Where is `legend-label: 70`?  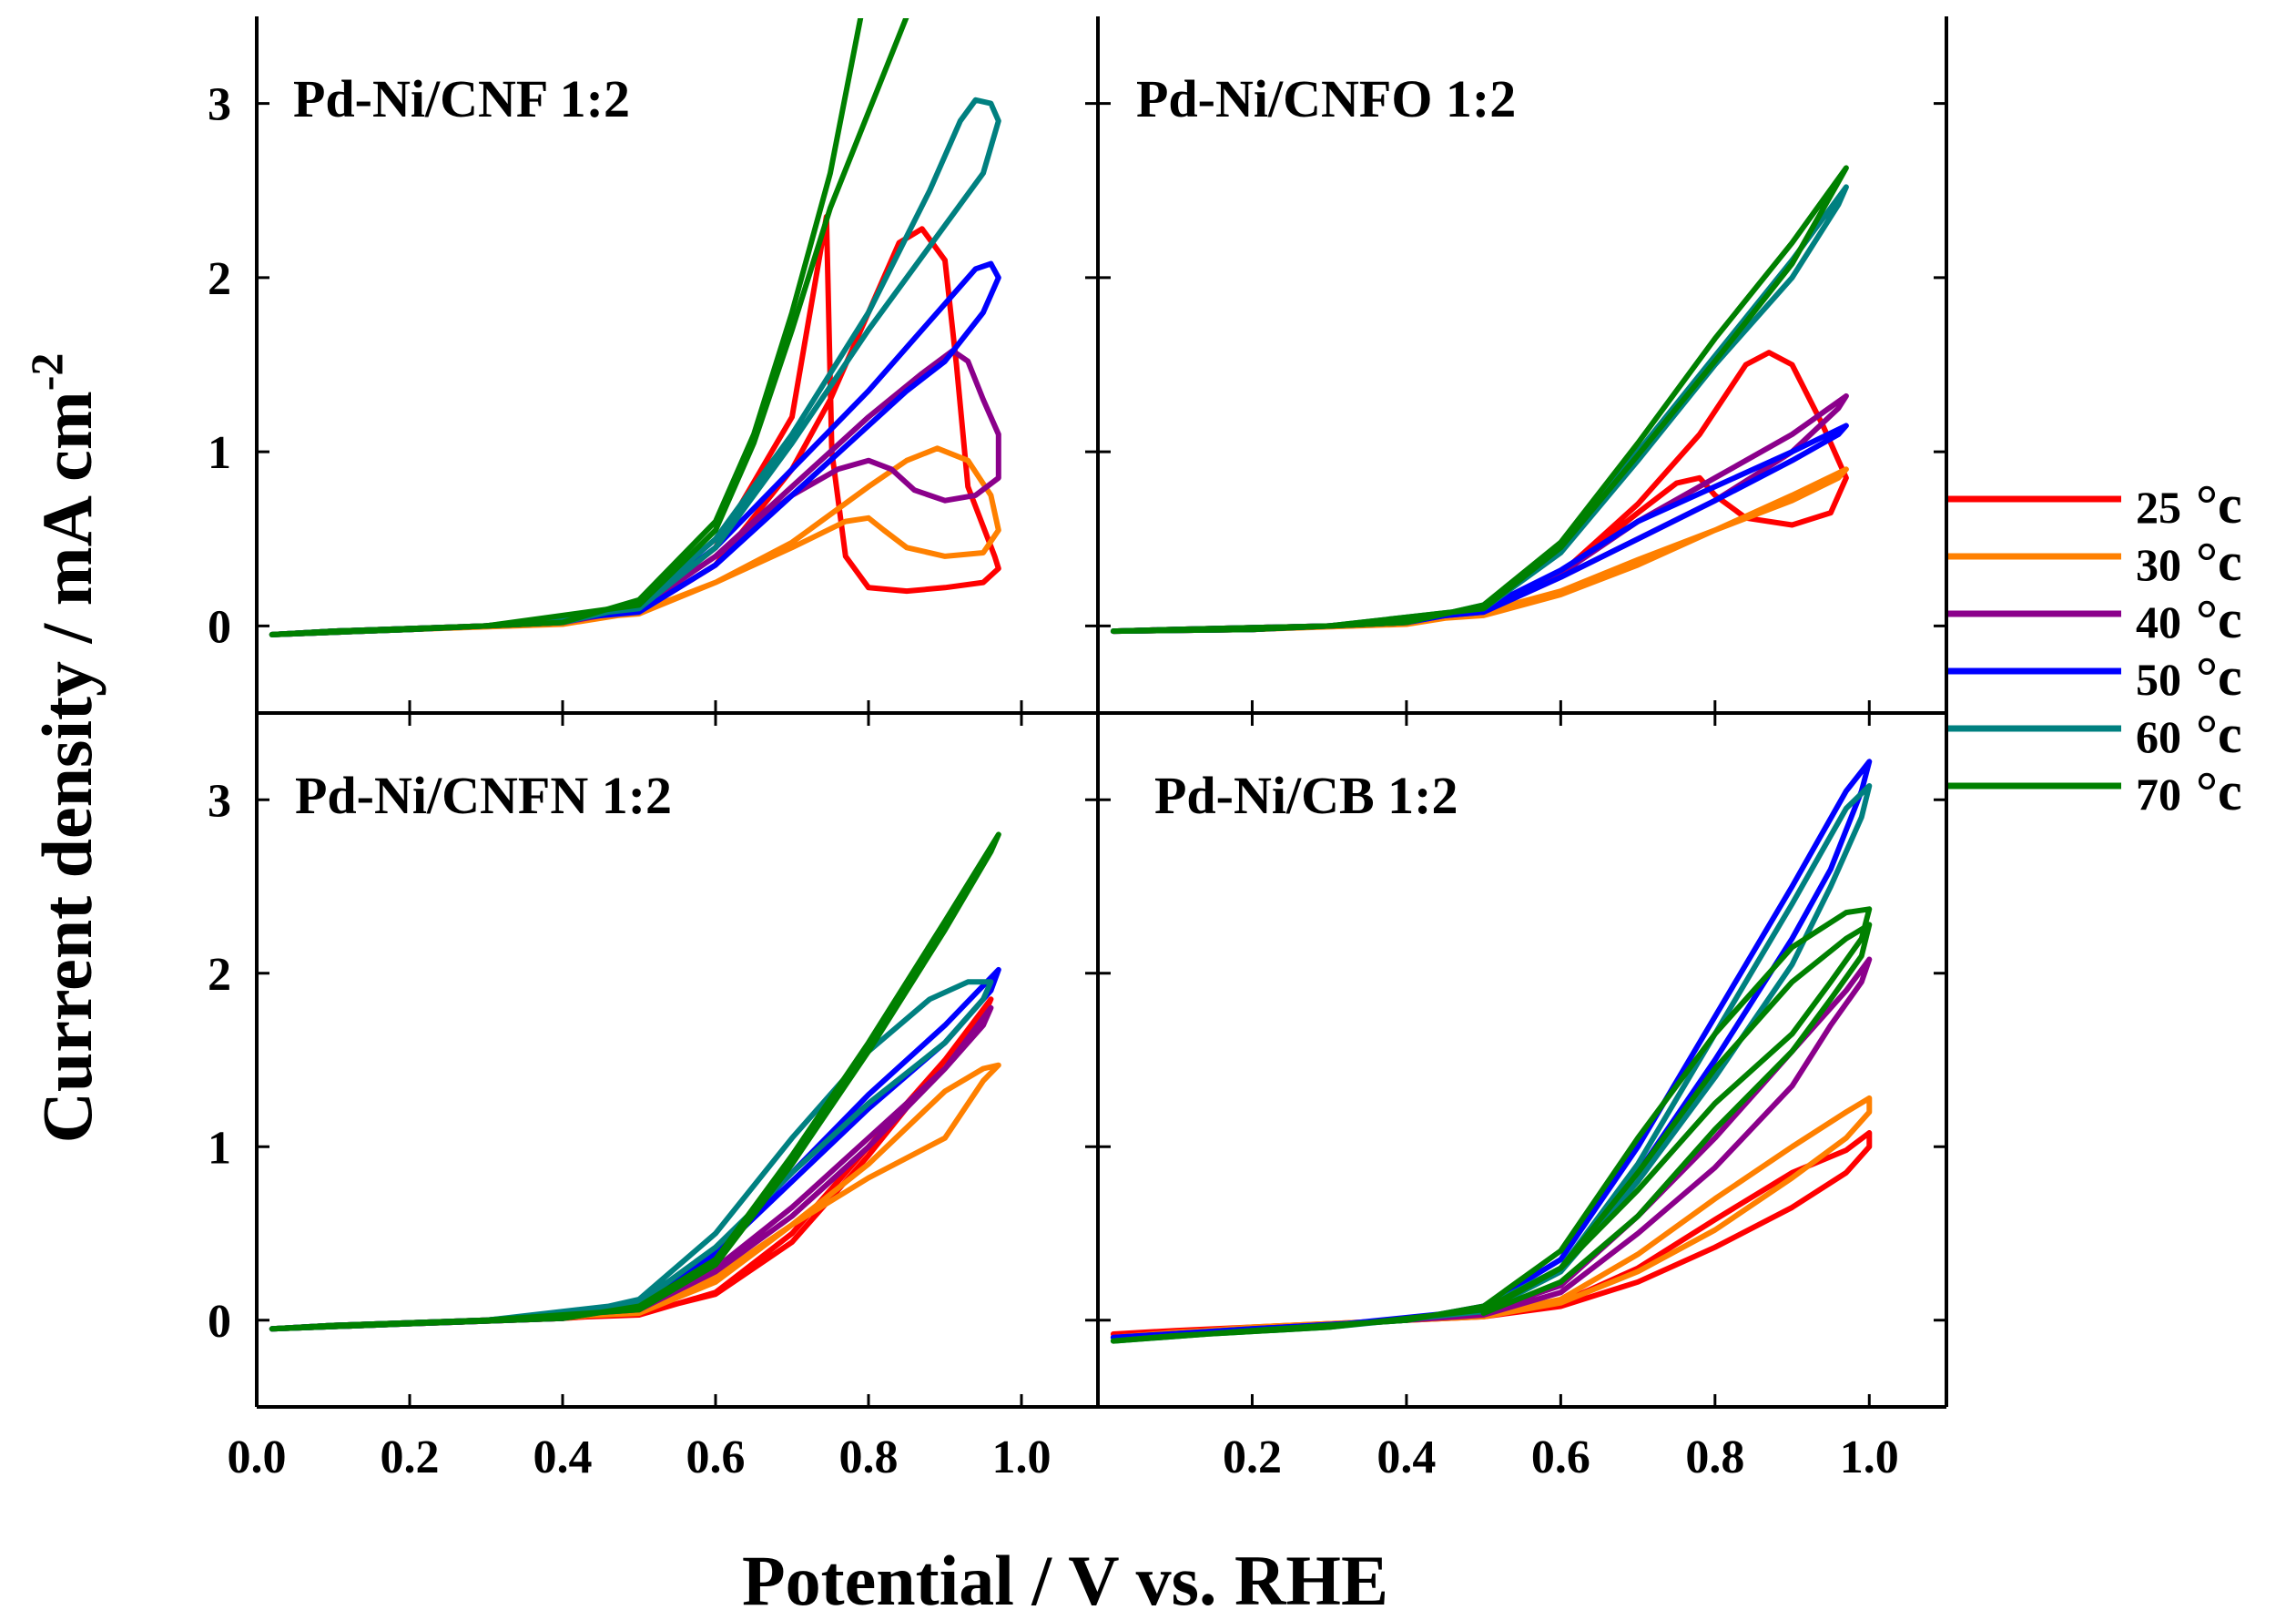
legend-label: 70 is located at coordinates (2158, 794).